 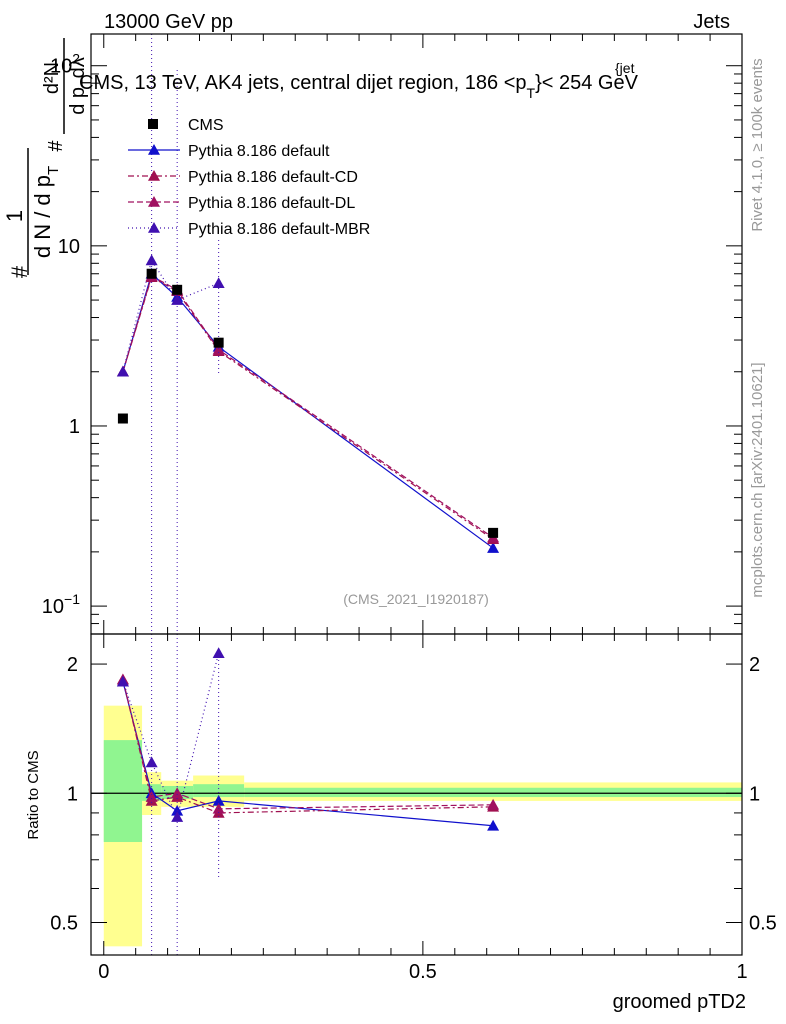 What do you see at coordinates (587, 83) in the screenshot?
I see `plot-title-tail: }< 254 GeV` at bounding box center [587, 83].